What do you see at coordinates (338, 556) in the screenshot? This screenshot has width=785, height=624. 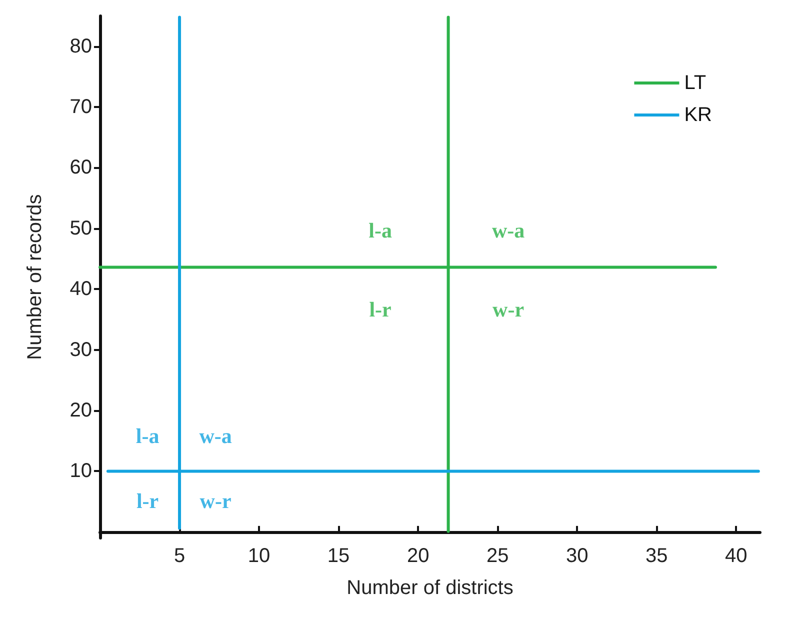 I see `x-tick-label: 15` at bounding box center [338, 556].